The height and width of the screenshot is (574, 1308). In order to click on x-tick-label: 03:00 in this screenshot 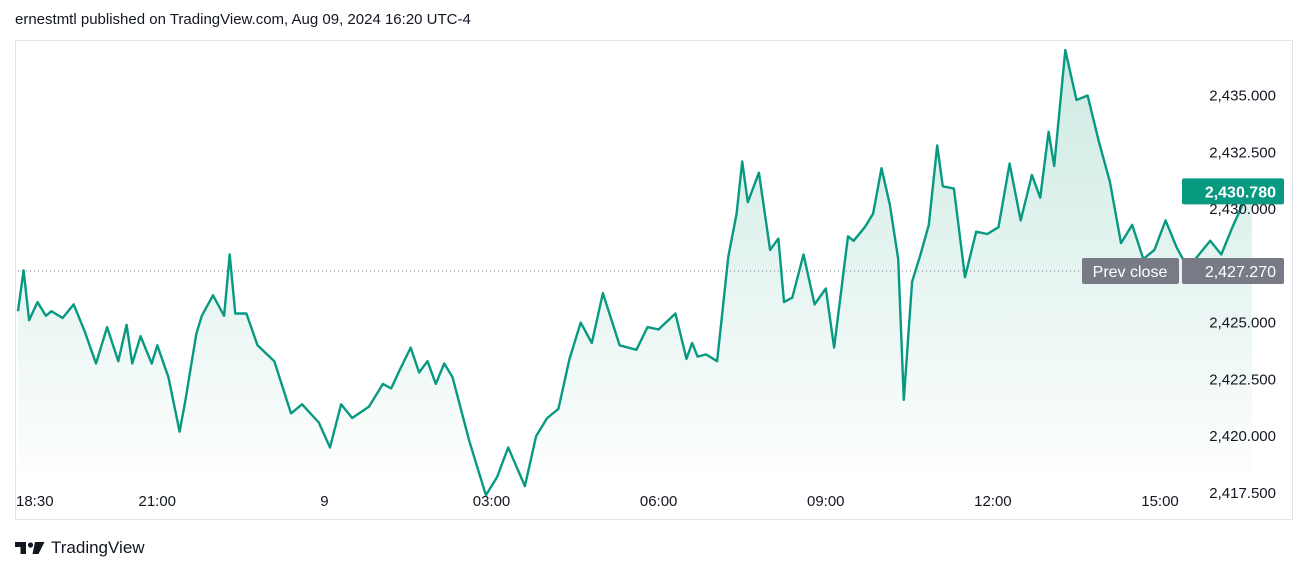, I will do `click(492, 501)`.